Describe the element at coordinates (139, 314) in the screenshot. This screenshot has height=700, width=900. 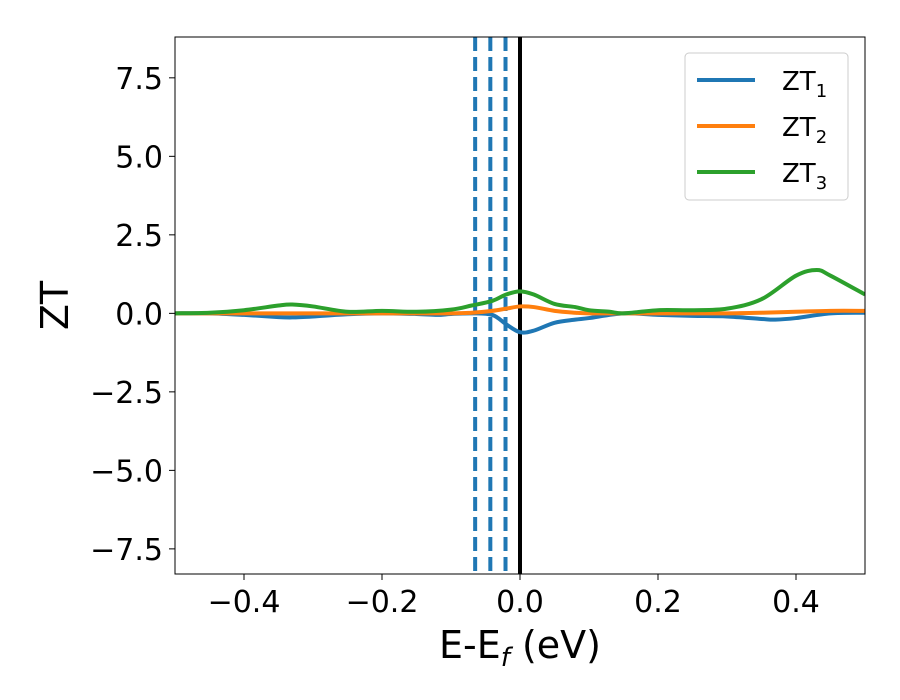
I see `y-tick-label: 0.0` at that location.